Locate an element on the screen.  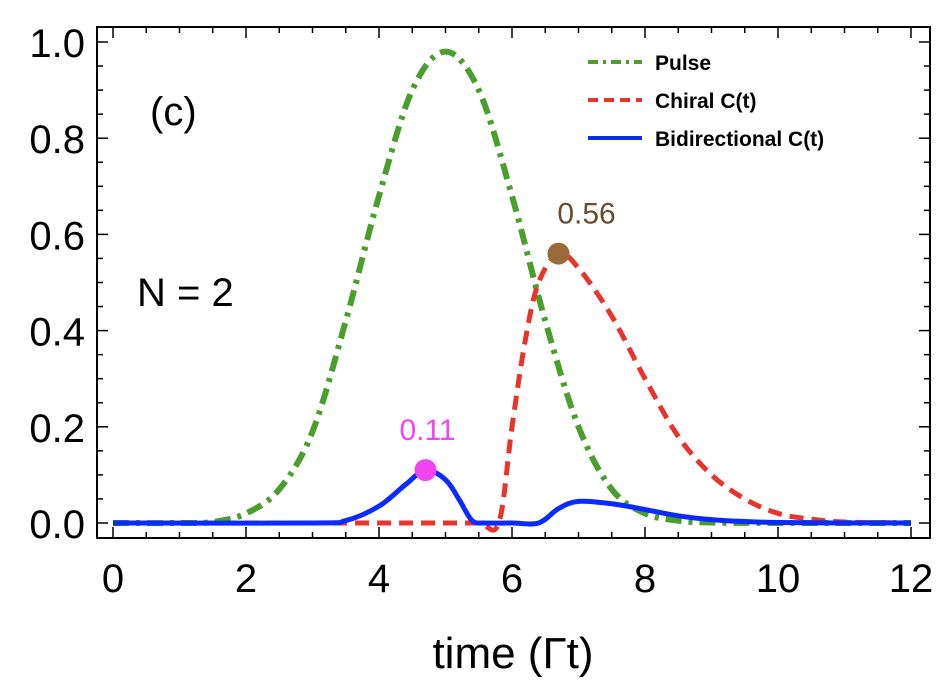
x-tick-label: 12 is located at coordinates (911, 579).